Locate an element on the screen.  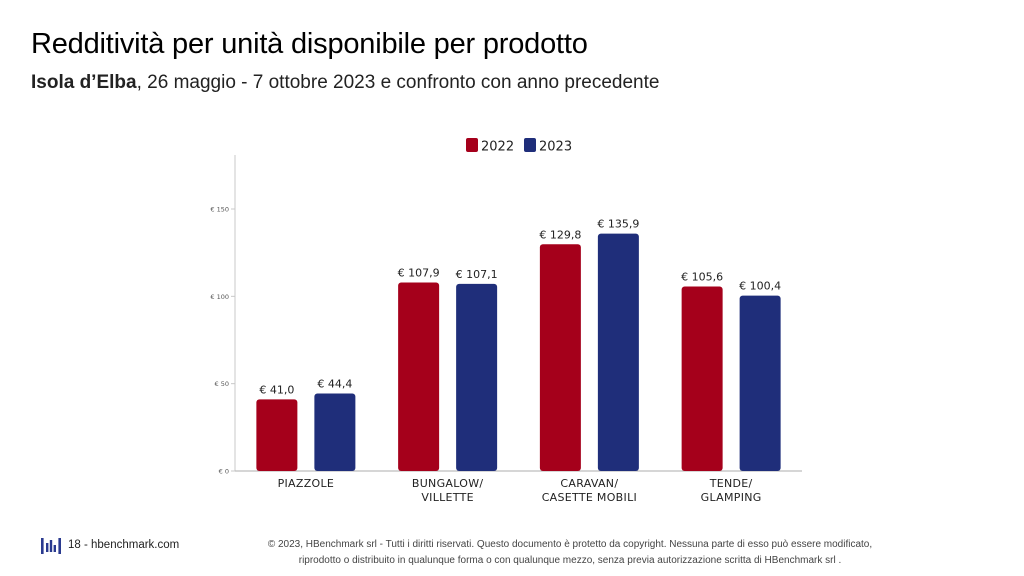
data-label: € 100,4 is located at coordinates (760, 286).